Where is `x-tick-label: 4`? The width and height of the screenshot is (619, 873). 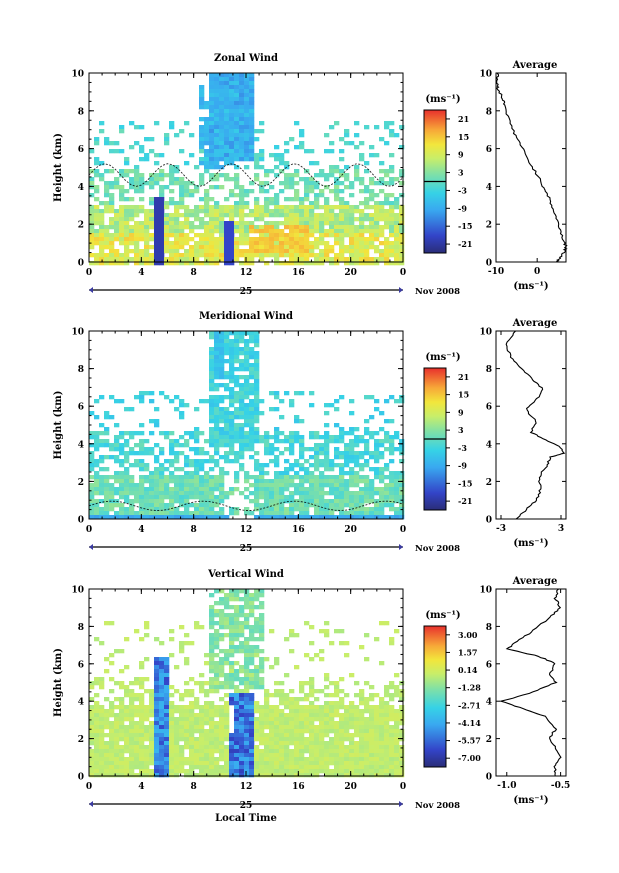 x-tick-label: 4 is located at coordinates (141, 530).